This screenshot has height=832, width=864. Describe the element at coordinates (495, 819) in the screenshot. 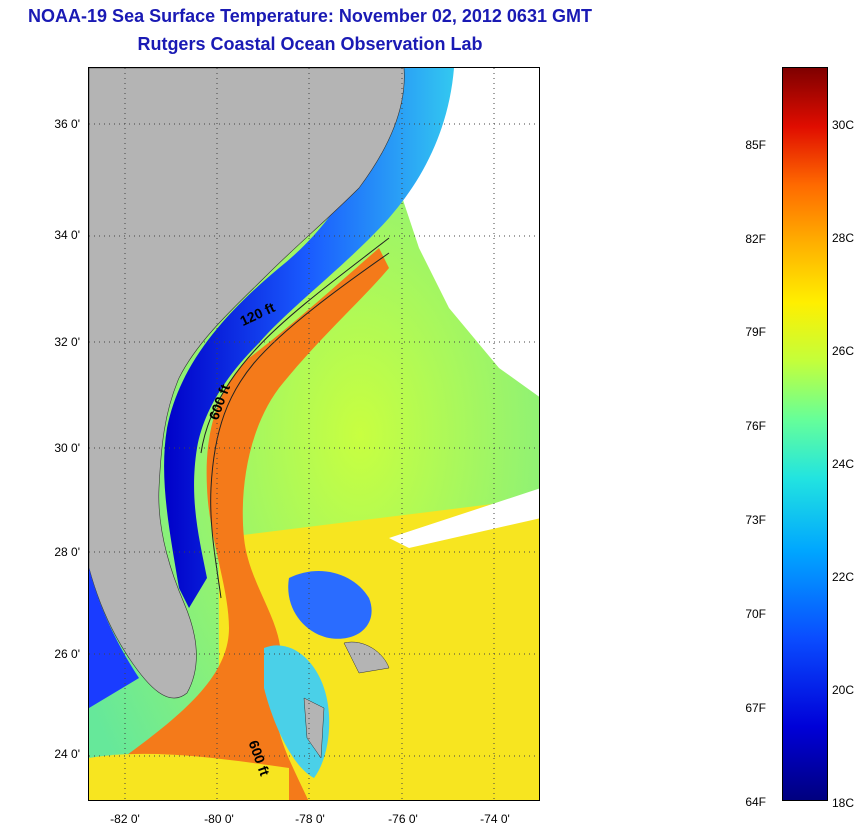

I see `lon-tick: -74 0'` at that location.